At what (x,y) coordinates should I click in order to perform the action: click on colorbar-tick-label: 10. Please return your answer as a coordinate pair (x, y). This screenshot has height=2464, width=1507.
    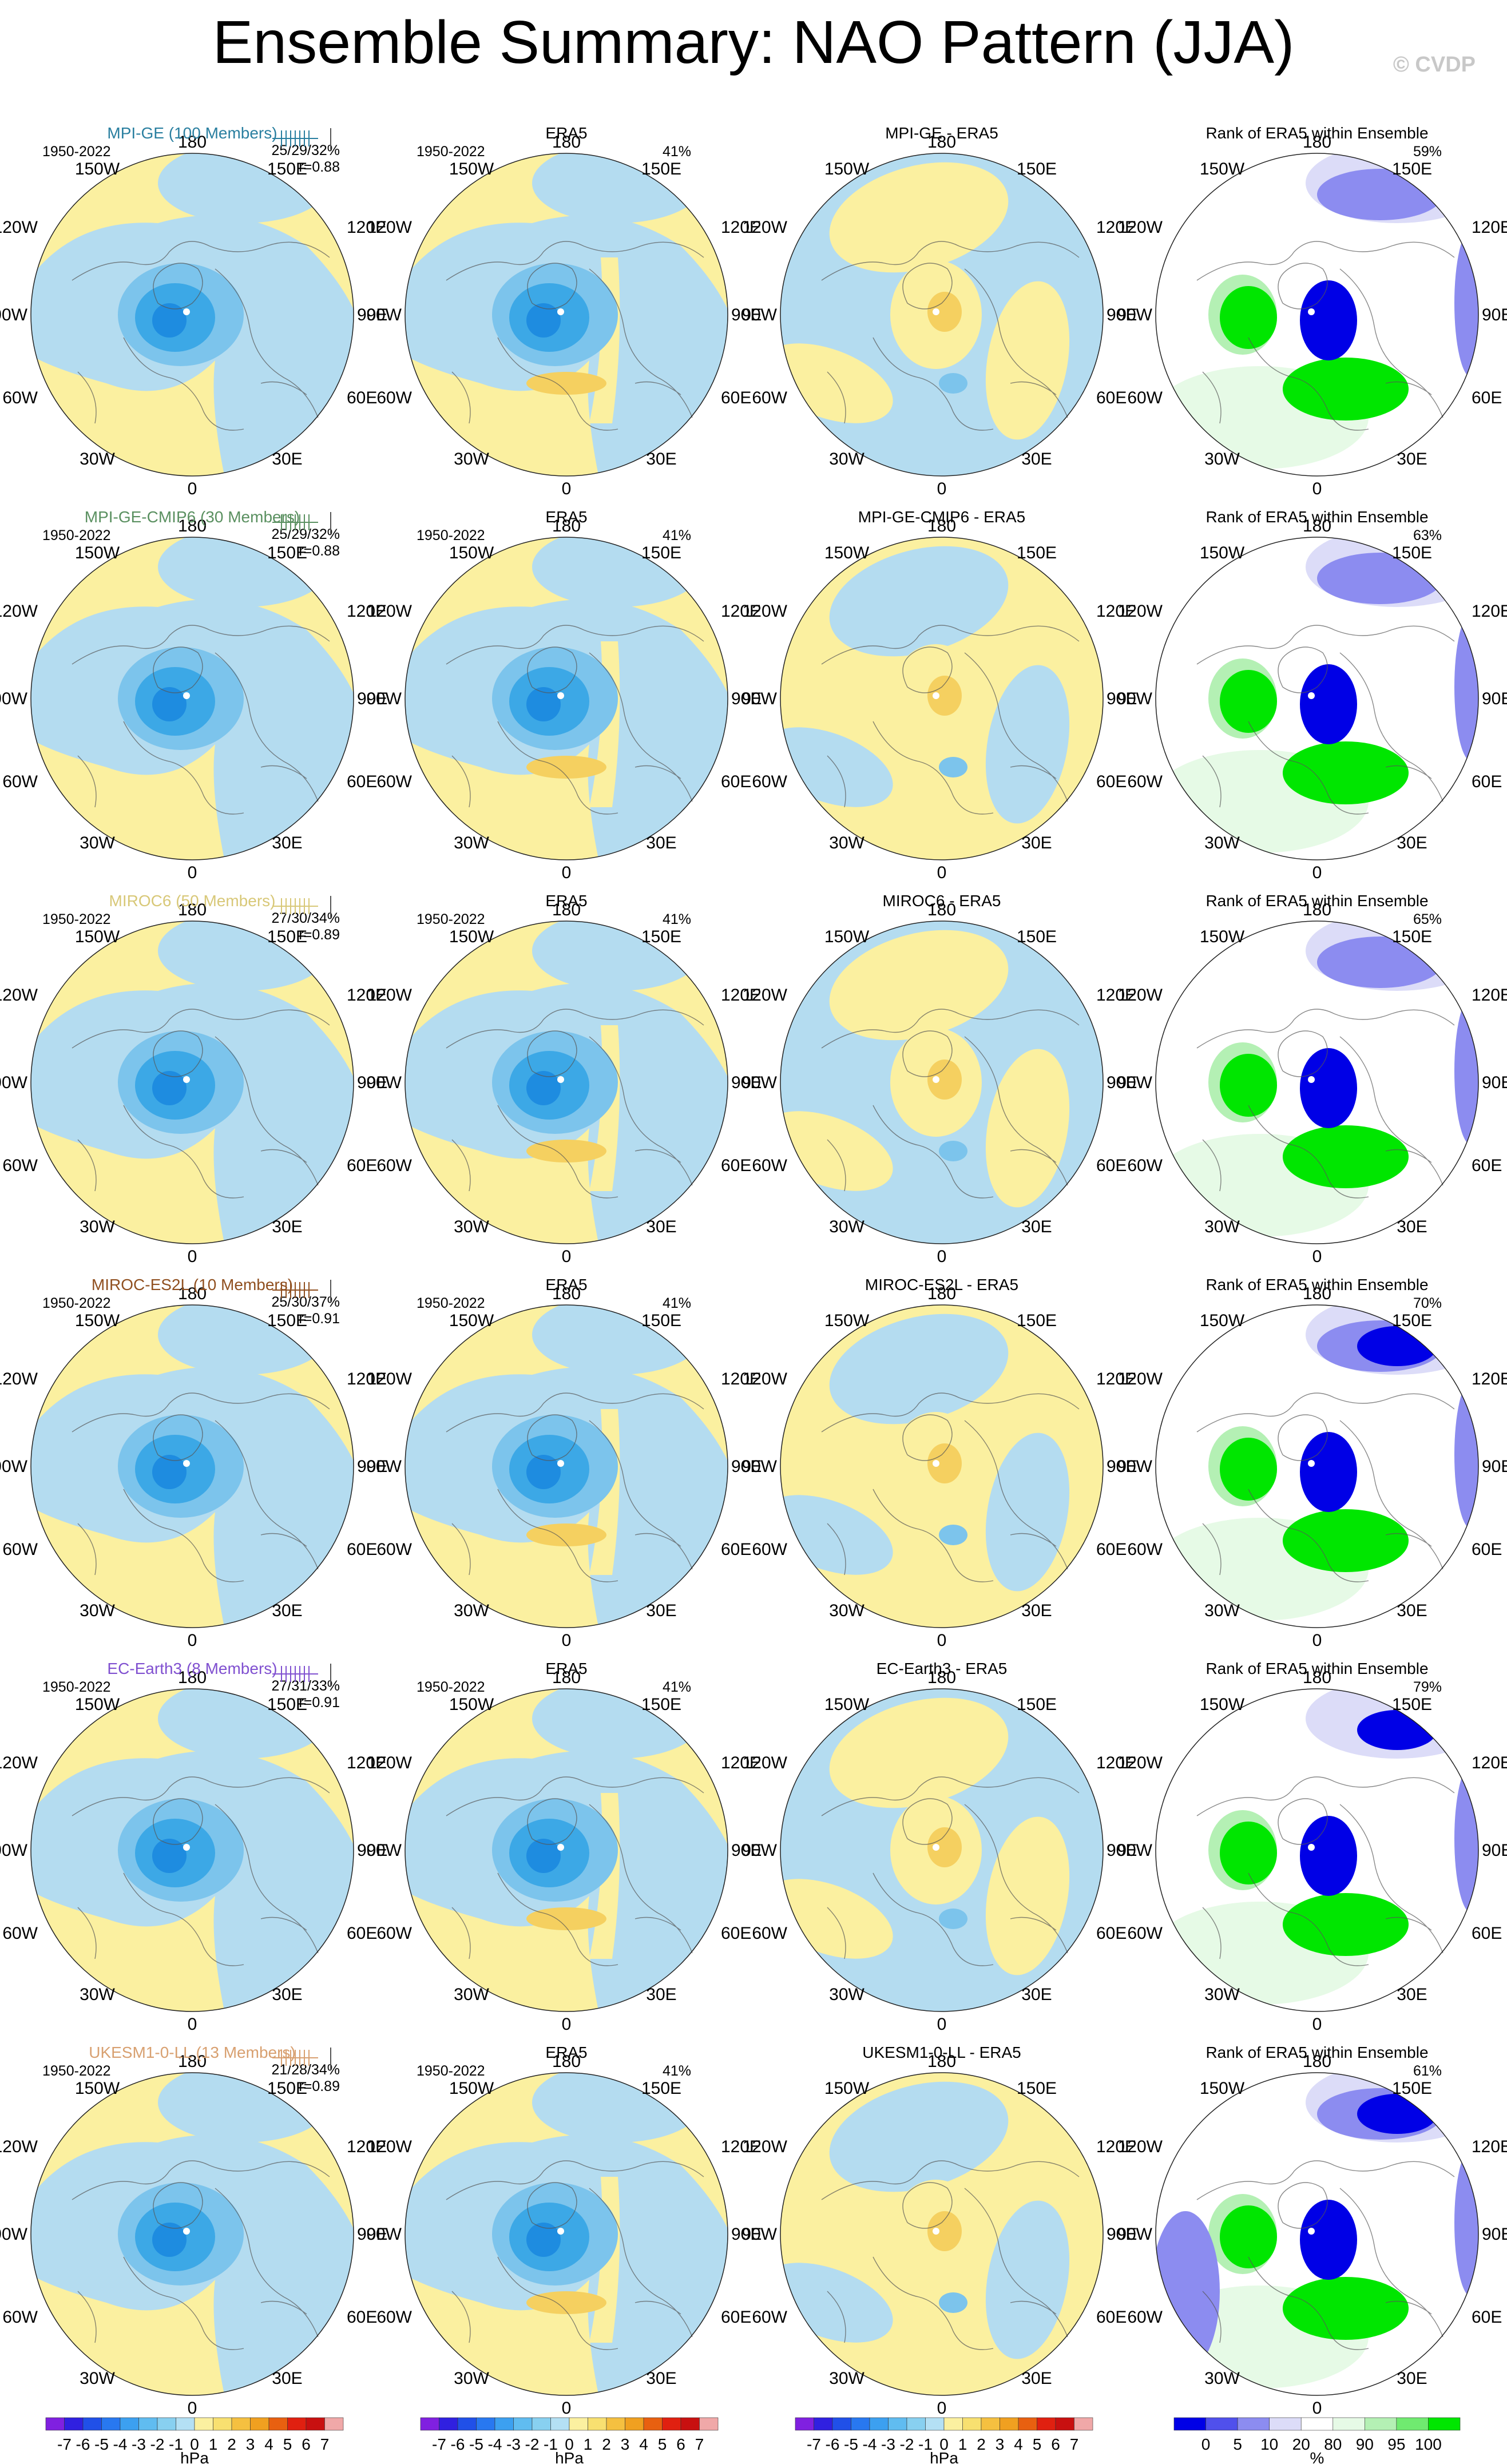
    Looking at the image, I should click on (1269, 2444).